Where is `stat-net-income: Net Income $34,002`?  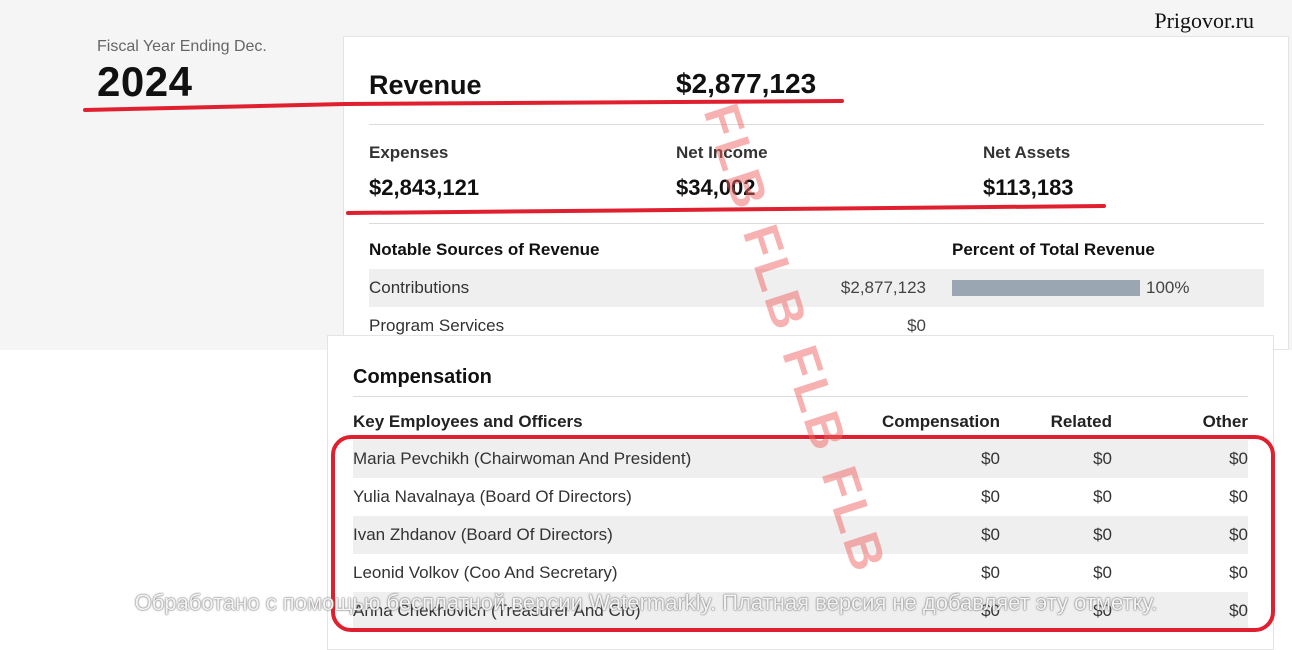 stat-net-income: Net Income $34,002 is located at coordinates (722, 172).